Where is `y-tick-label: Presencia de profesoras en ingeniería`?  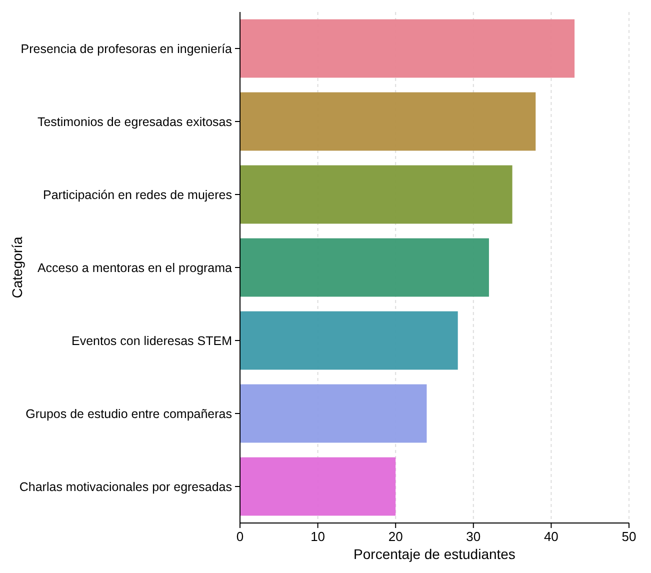 y-tick-label: Presencia de profesoras en ingeniería is located at coordinates (126, 49).